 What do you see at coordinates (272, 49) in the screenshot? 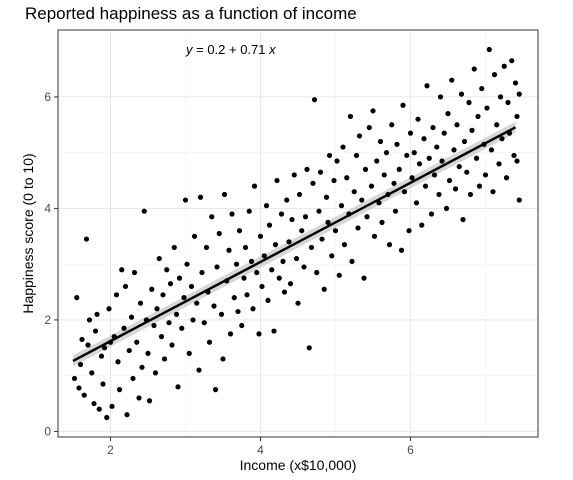
I see `equation-x: x` at bounding box center [272, 49].